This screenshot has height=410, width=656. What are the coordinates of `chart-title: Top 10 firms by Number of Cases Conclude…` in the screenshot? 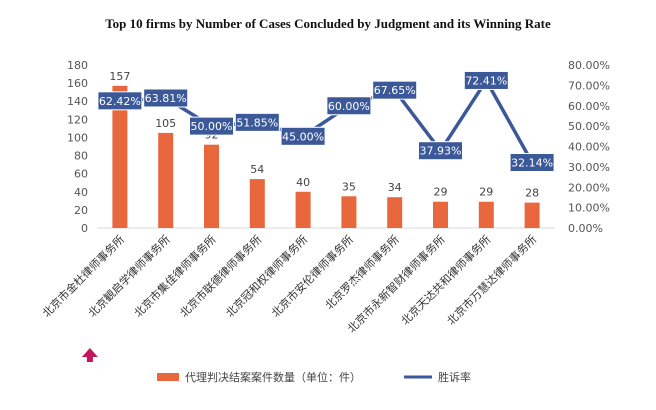 It's located at (328, 23).